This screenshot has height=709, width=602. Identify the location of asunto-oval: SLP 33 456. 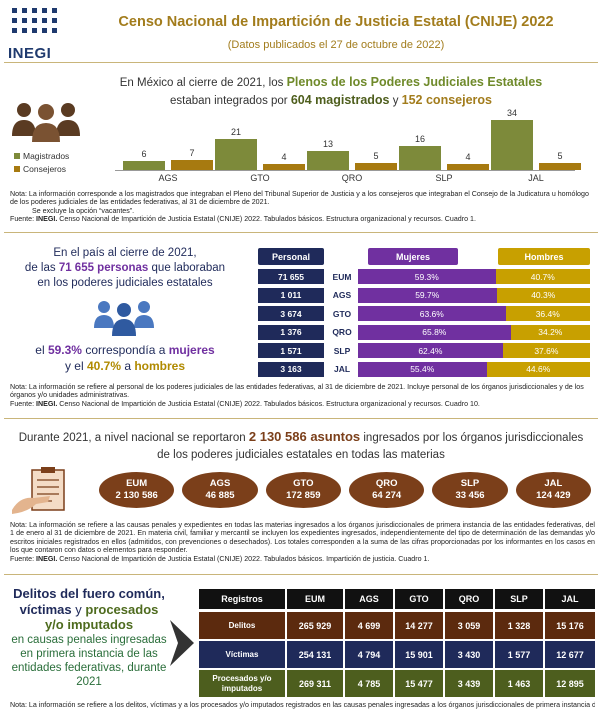
(470, 490).